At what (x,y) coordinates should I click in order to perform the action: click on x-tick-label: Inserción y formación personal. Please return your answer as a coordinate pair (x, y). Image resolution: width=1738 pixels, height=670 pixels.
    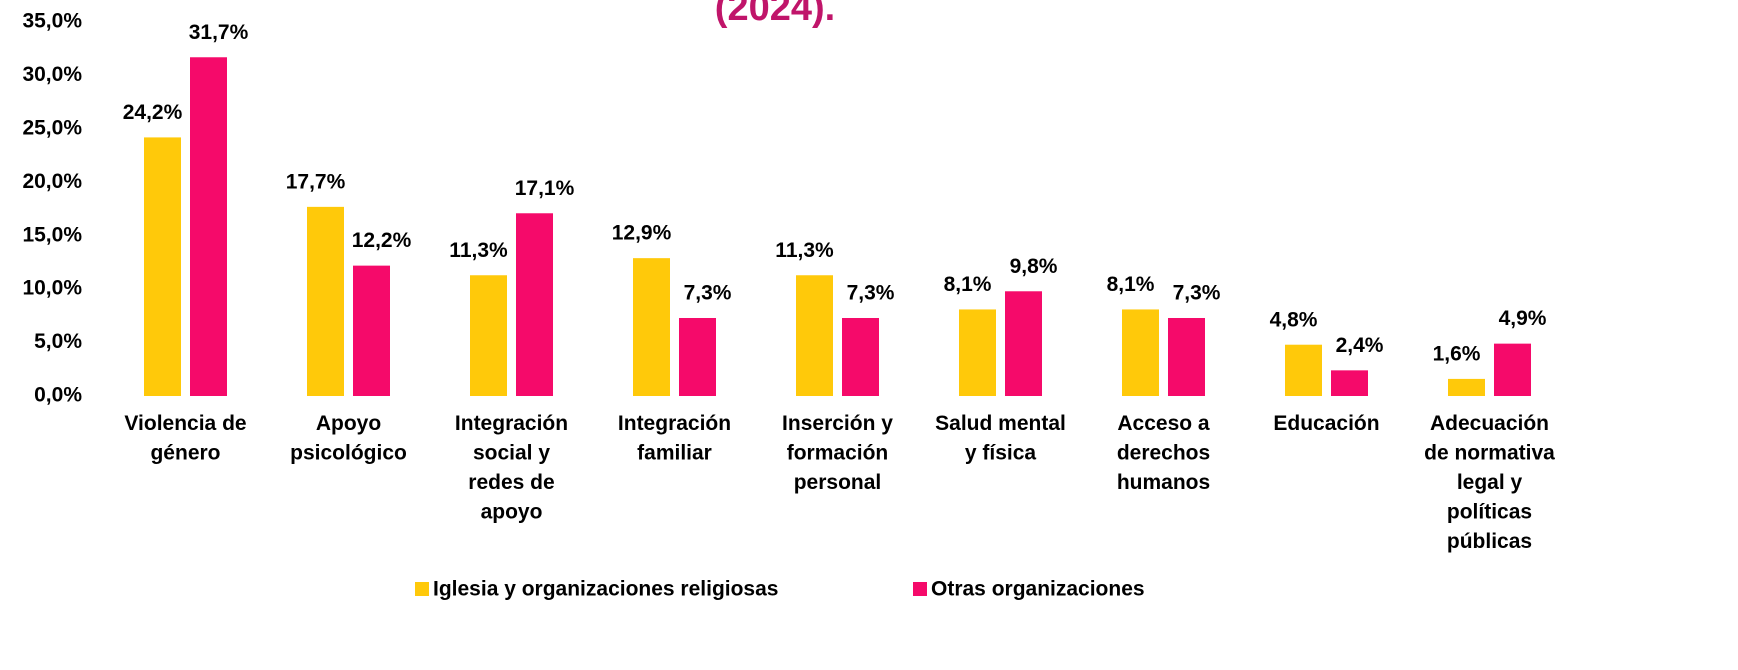
    Looking at the image, I should click on (837, 453).